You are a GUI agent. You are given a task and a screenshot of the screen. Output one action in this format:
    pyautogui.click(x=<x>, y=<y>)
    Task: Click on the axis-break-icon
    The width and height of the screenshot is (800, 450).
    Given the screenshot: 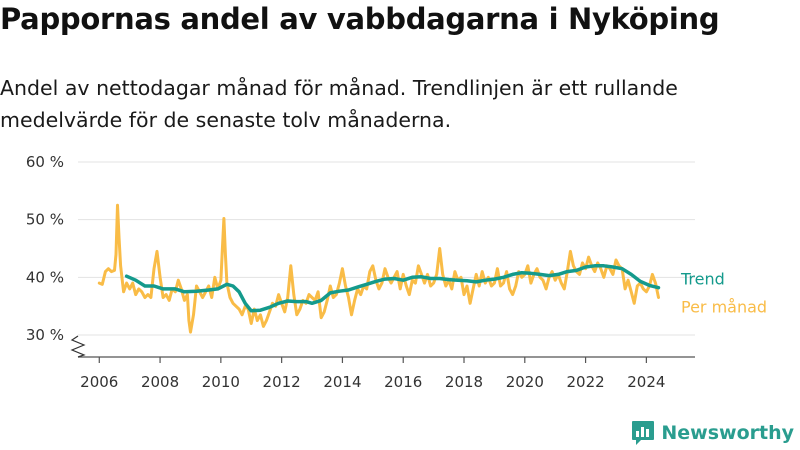 What is the action you would take?
    pyautogui.click(x=78, y=346)
    